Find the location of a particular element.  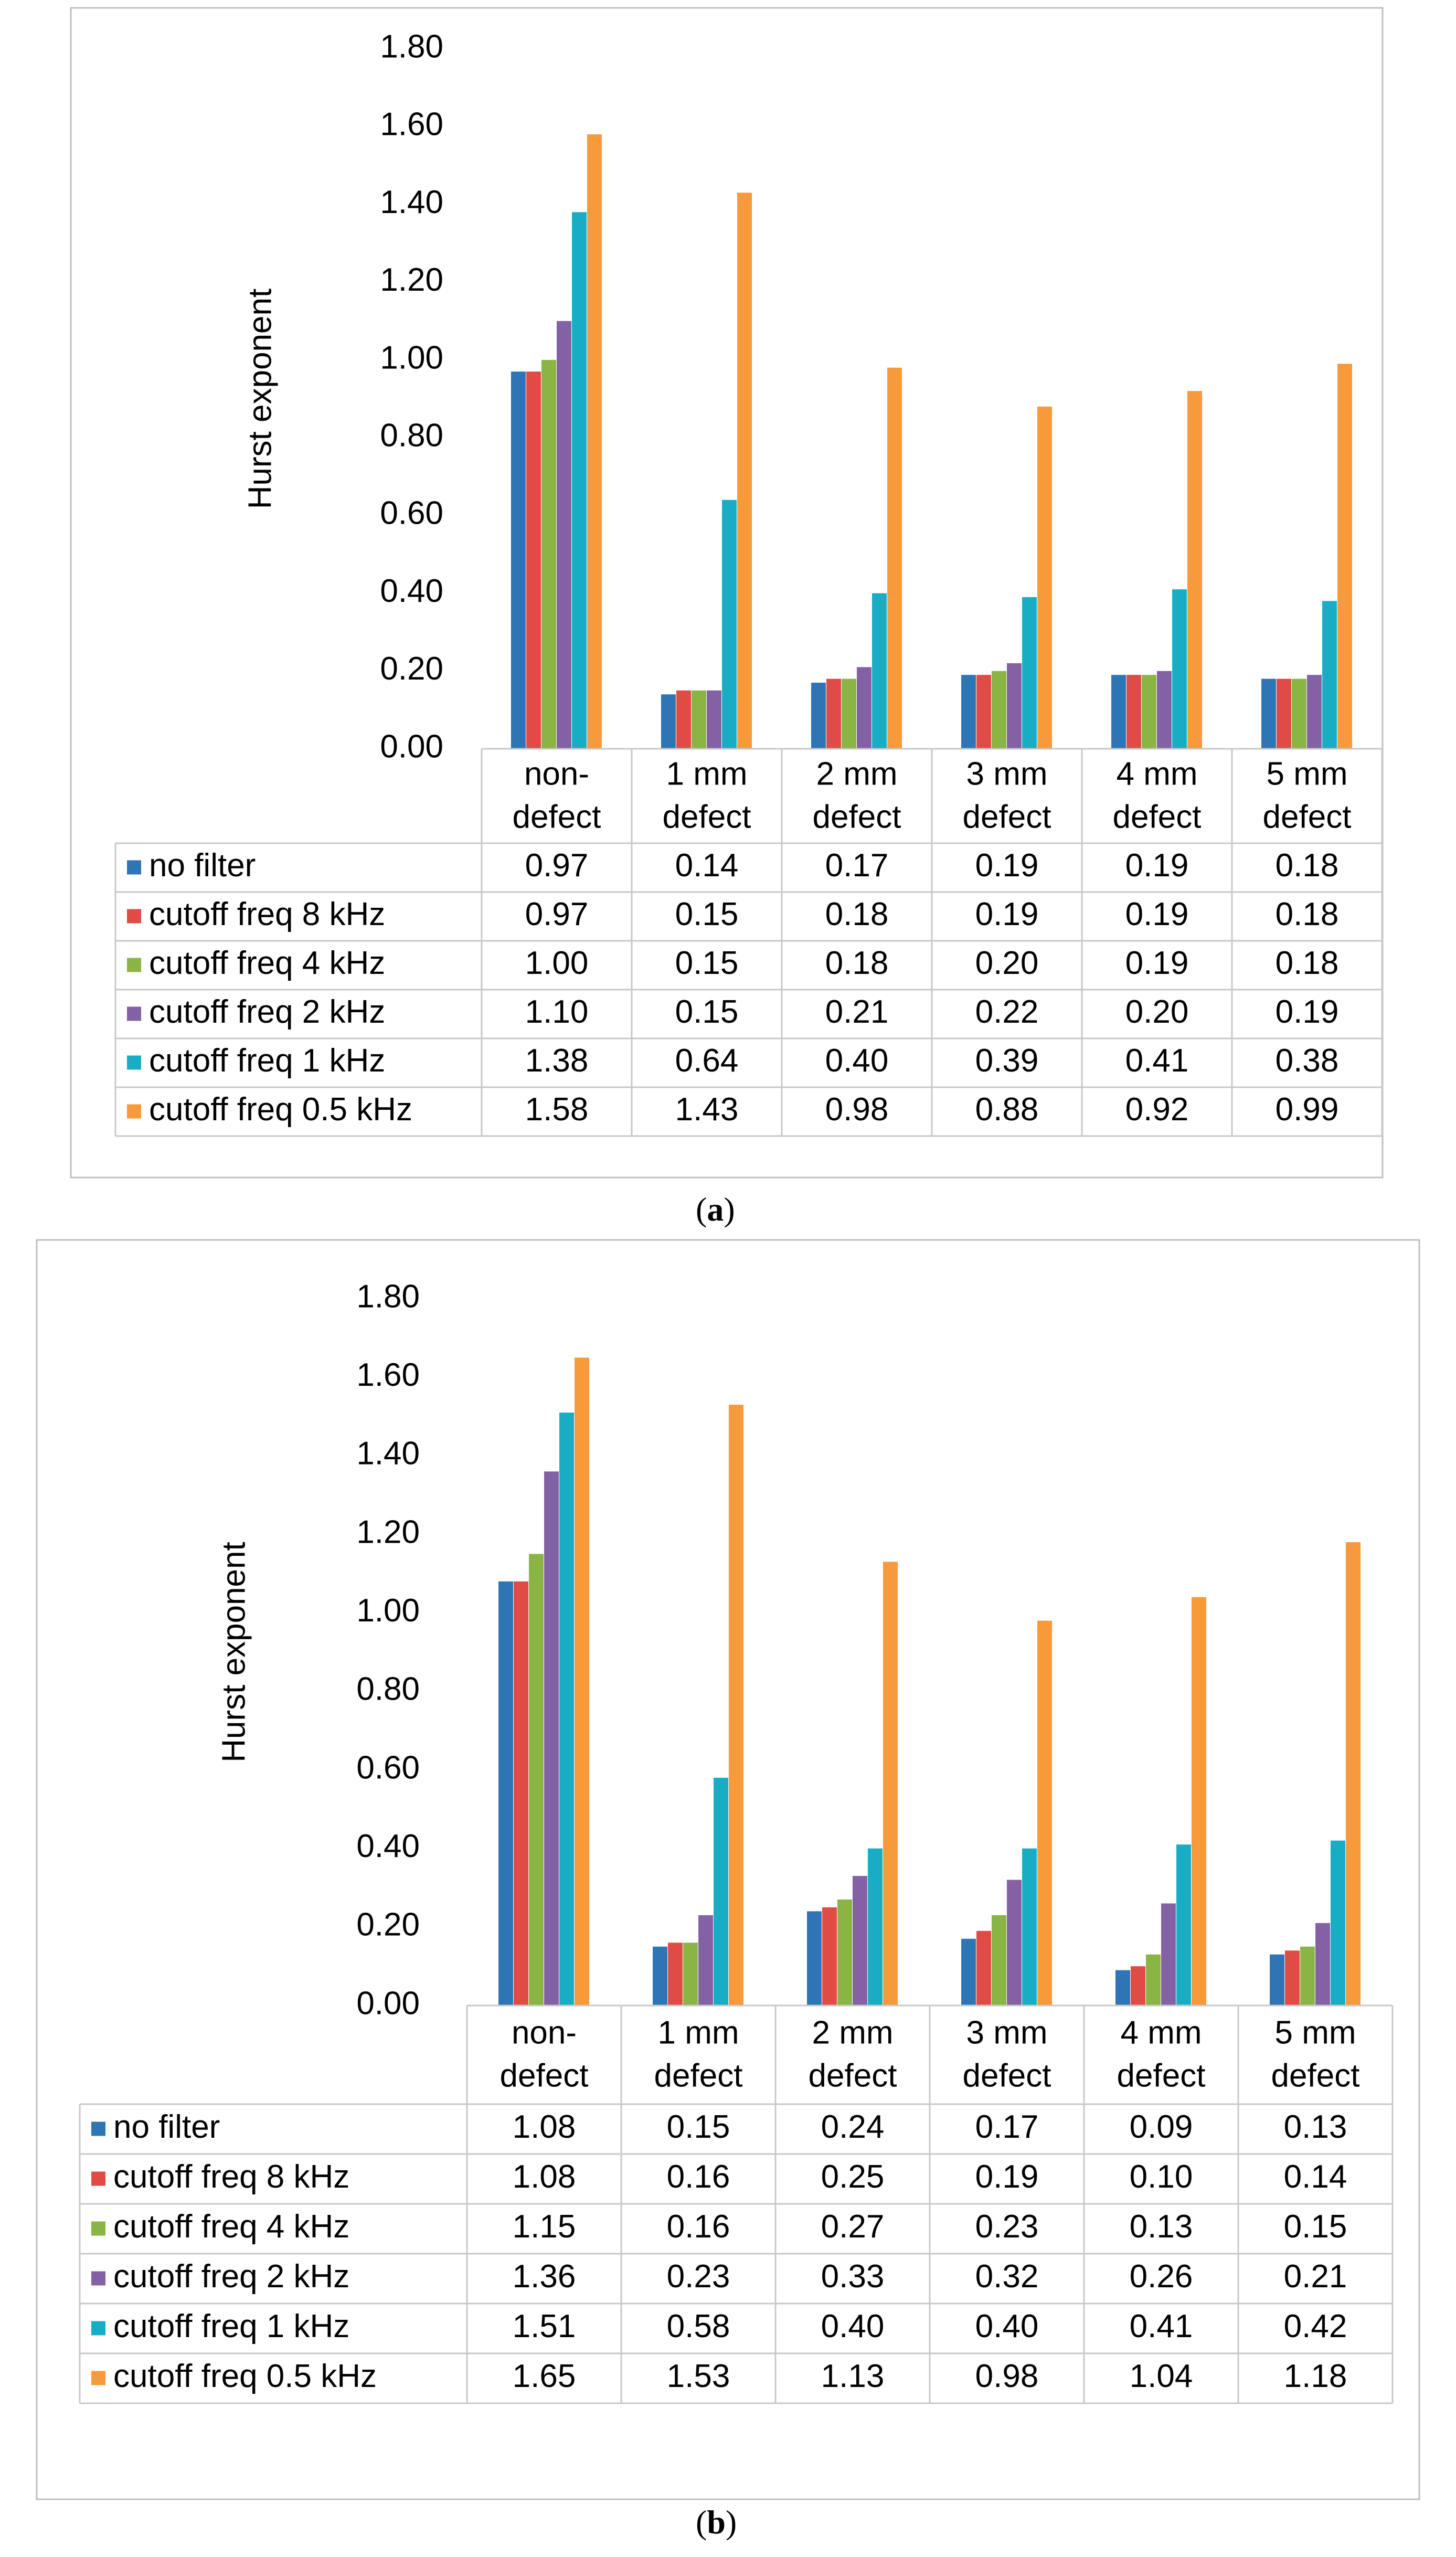

data-table-value: 0.21 is located at coordinates (857, 1012).